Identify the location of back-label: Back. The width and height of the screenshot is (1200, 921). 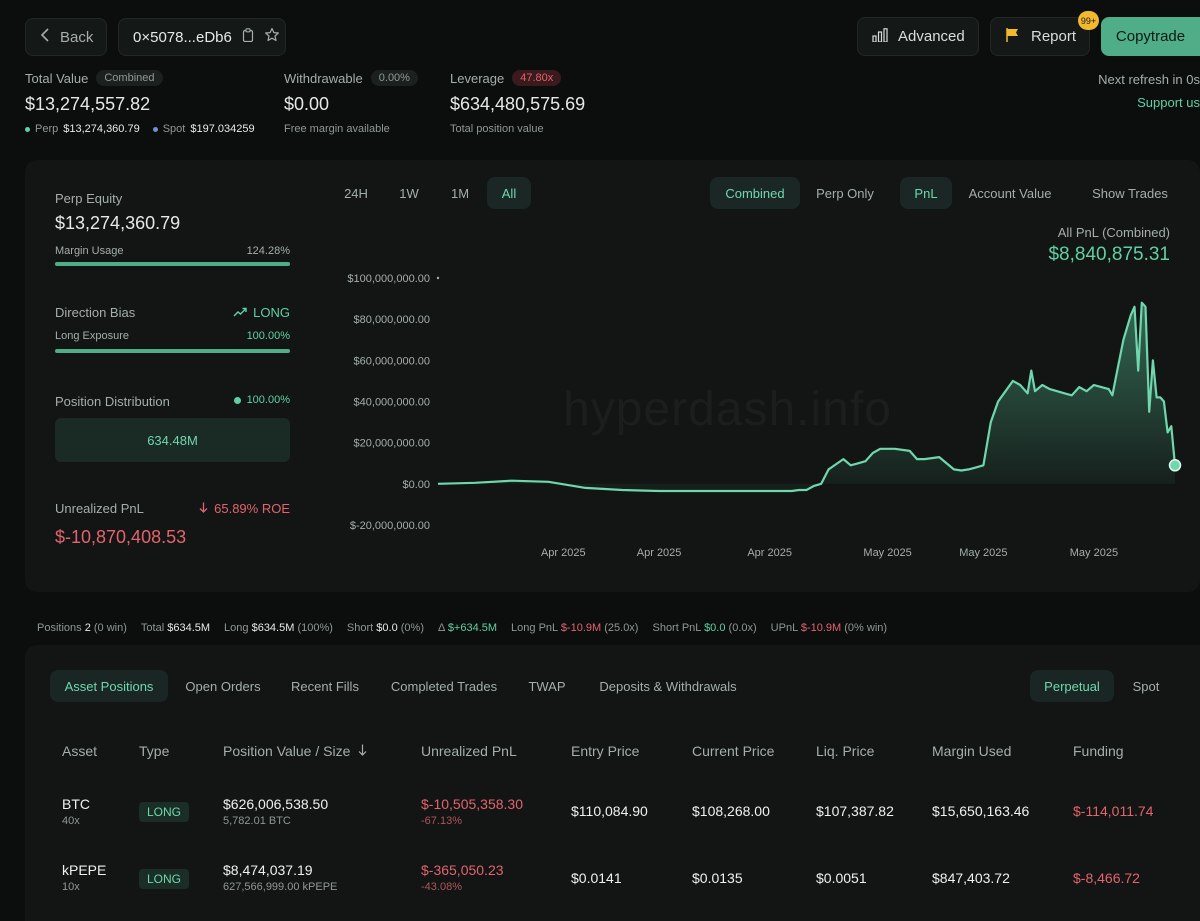
(77, 37).